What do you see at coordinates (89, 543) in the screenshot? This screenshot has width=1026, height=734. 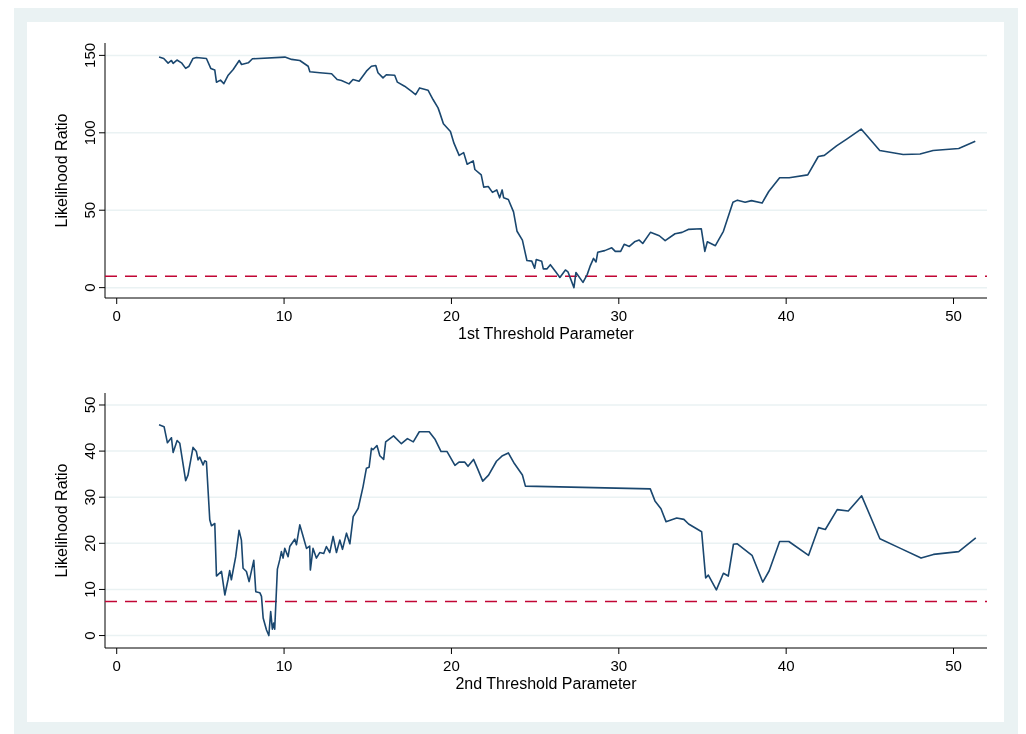 I see `y-tick-label: 20` at bounding box center [89, 543].